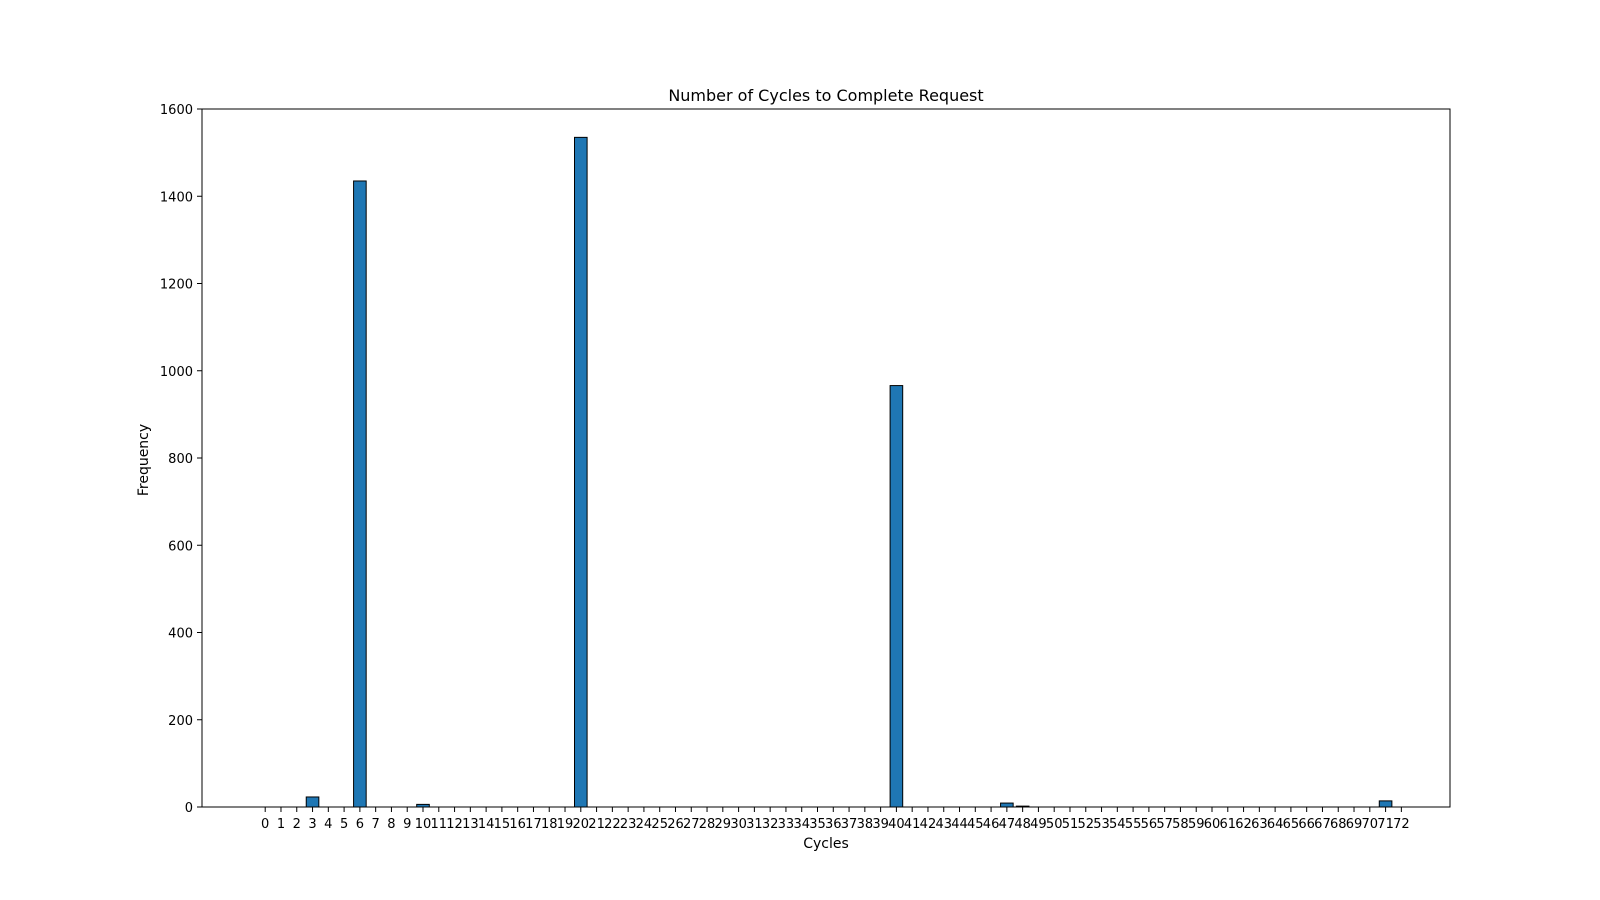 Image resolution: width=1600 pixels, height=900 pixels. Describe the element at coordinates (1243, 824) in the screenshot. I see `x-tick-label: 62` at that location.